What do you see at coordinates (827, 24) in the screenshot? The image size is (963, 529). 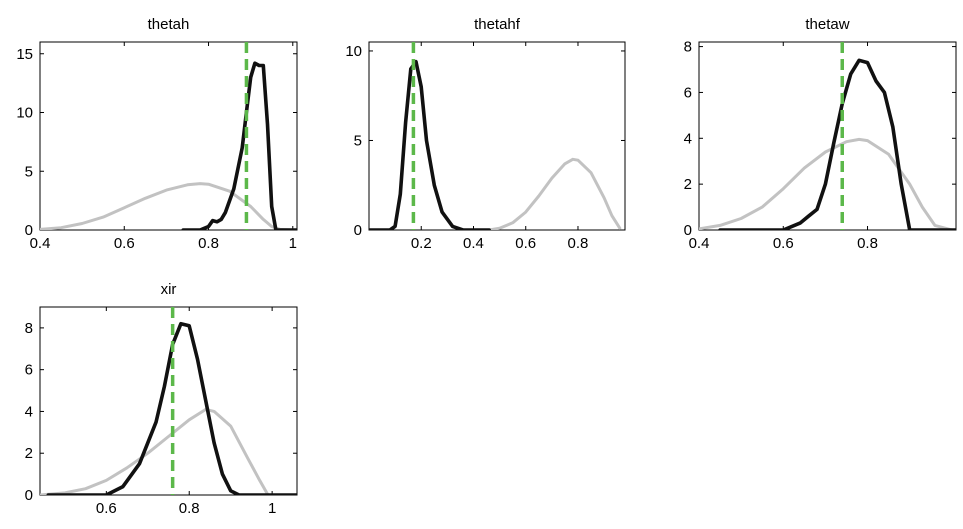 I see `subplot-title: thetaw` at bounding box center [827, 24].